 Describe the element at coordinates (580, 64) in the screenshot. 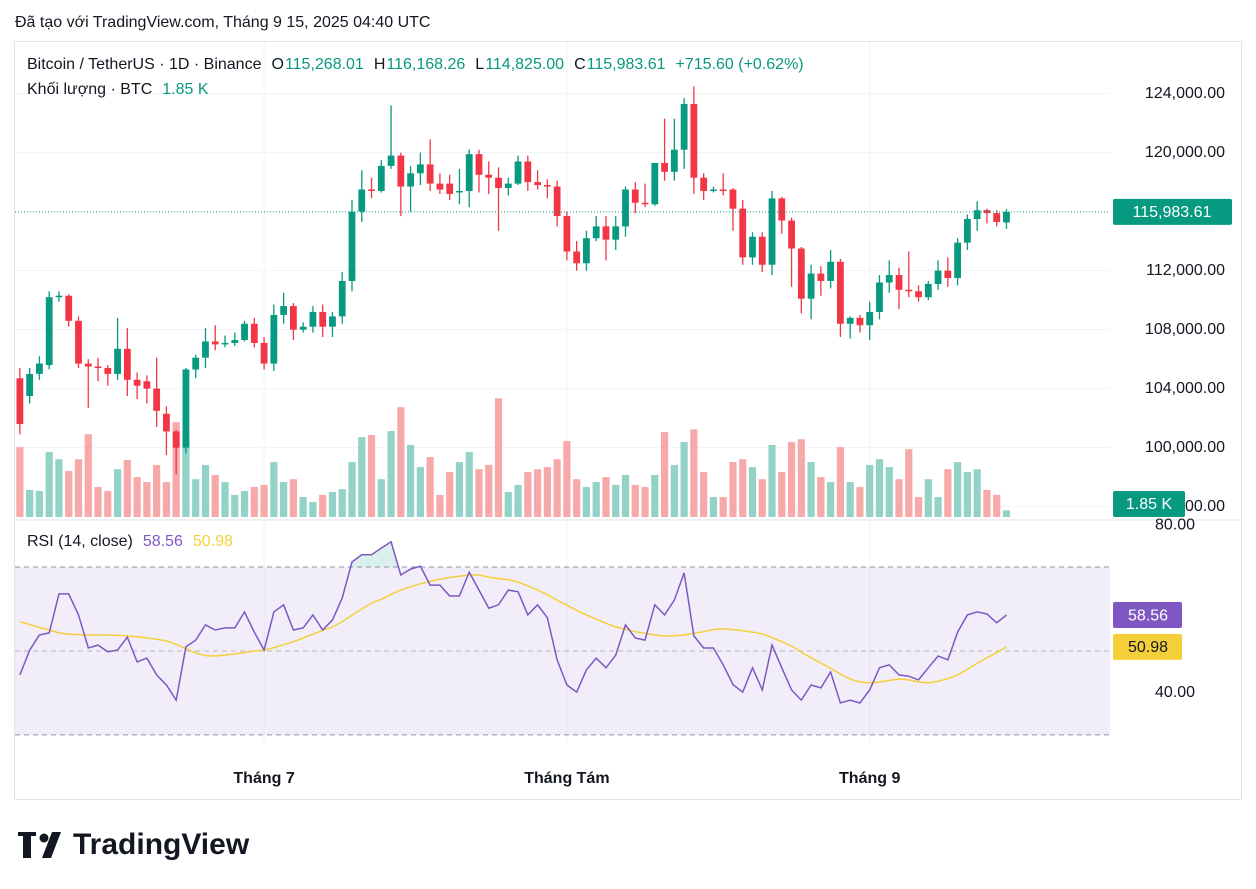

I see `legend-key: C` at that location.